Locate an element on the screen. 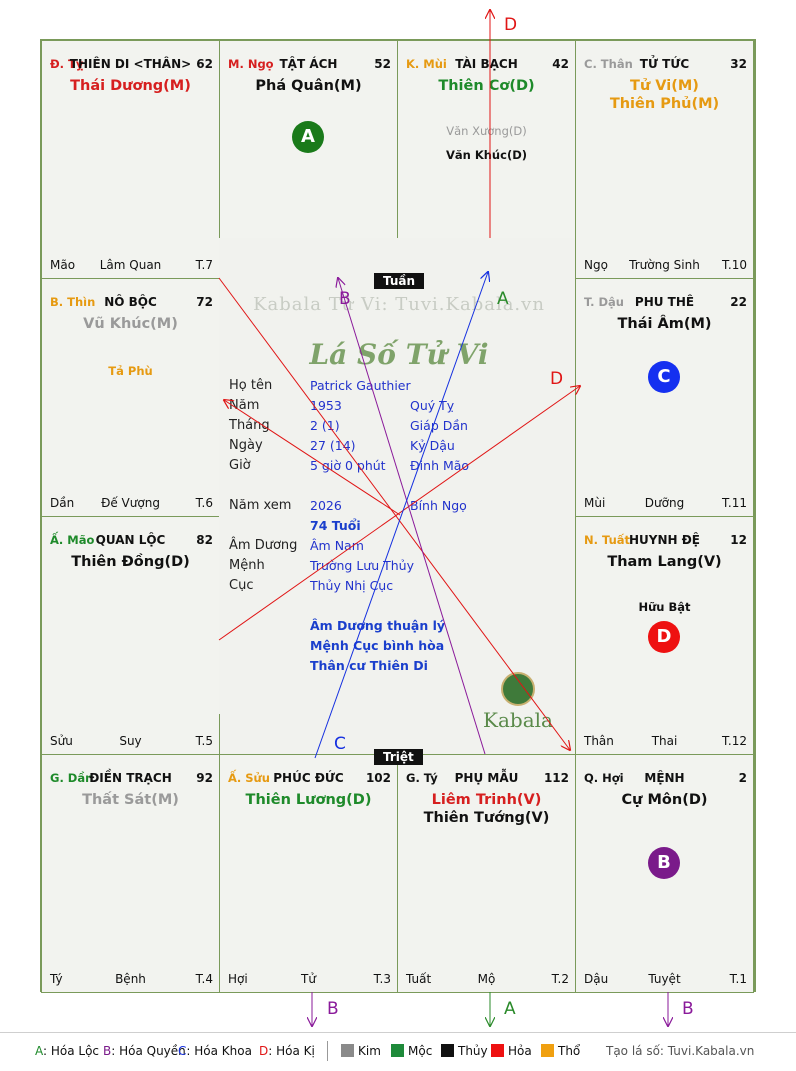 The width and height of the screenshot is (796, 1071). info-value: 2 (1) is located at coordinates (325, 425).